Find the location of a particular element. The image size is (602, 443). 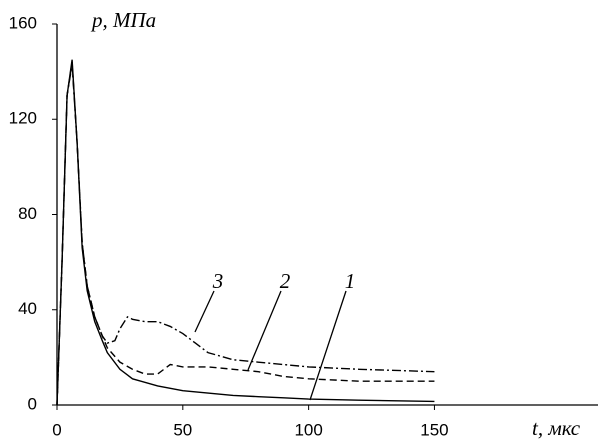

y-tick-label: 120 is located at coordinates (23, 118).